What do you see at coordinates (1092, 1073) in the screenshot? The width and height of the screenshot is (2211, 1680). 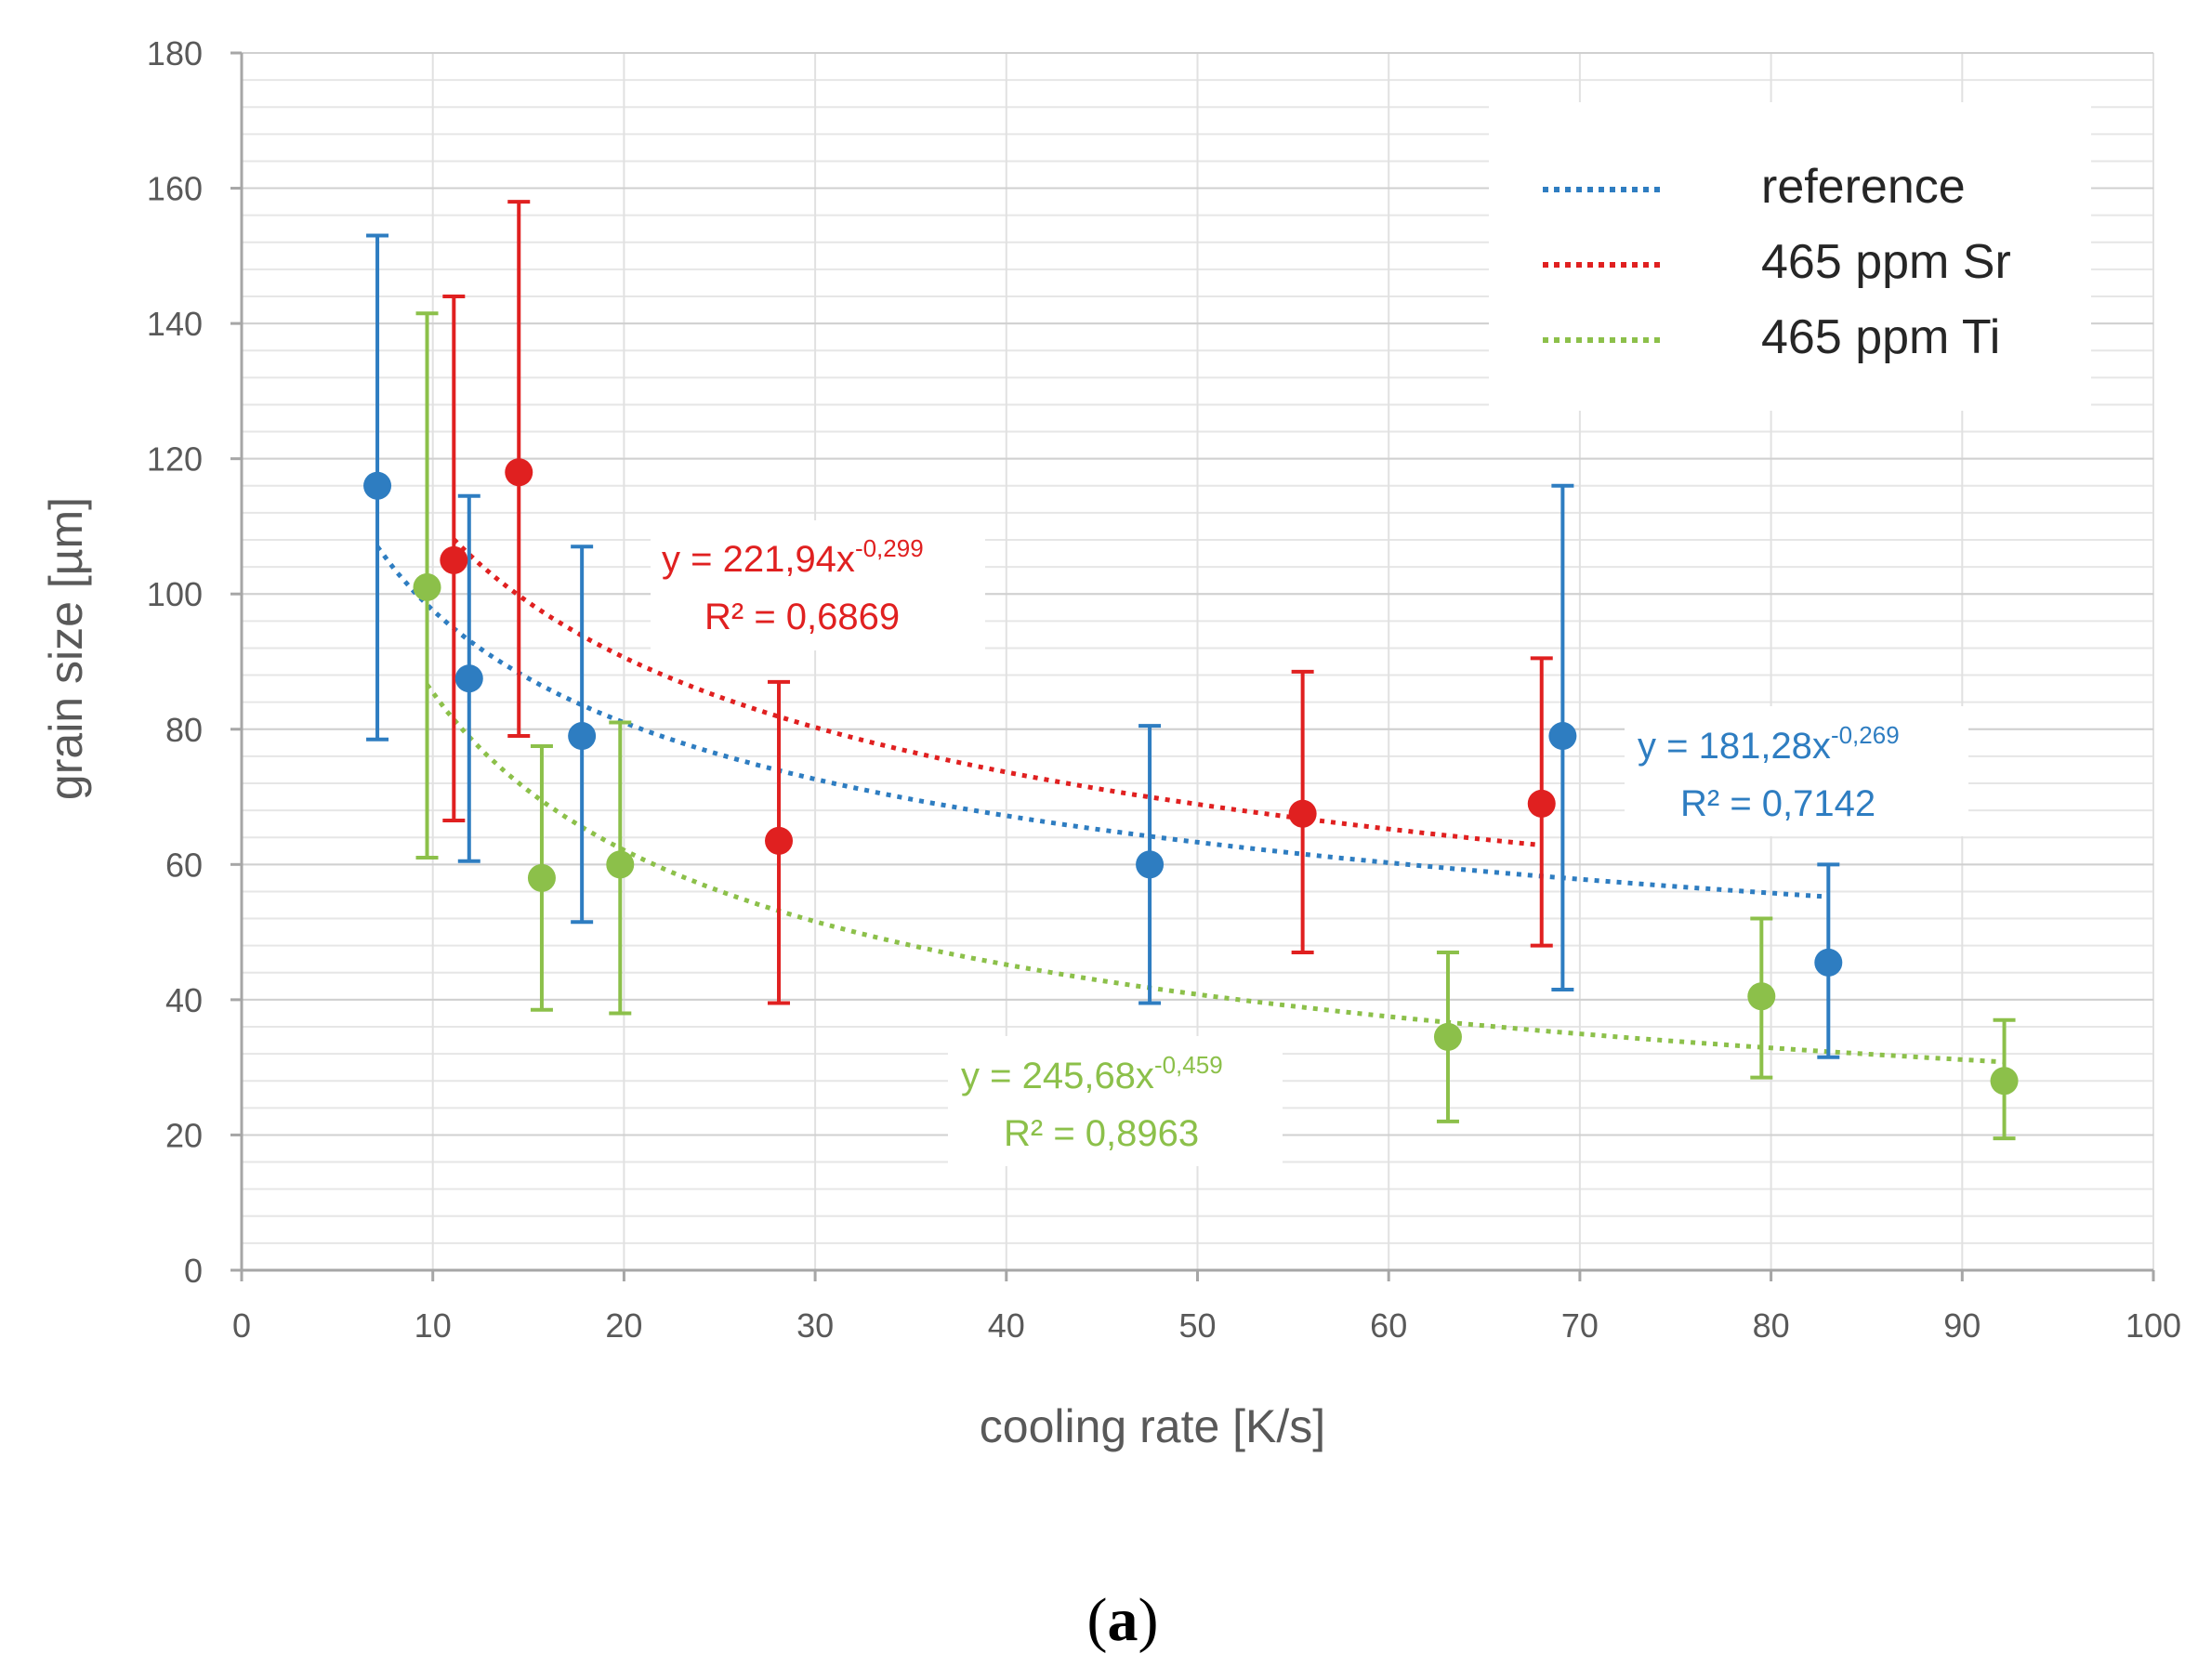 I see `equation-ti: y = 245,68x-0,459` at bounding box center [1092, 1073].